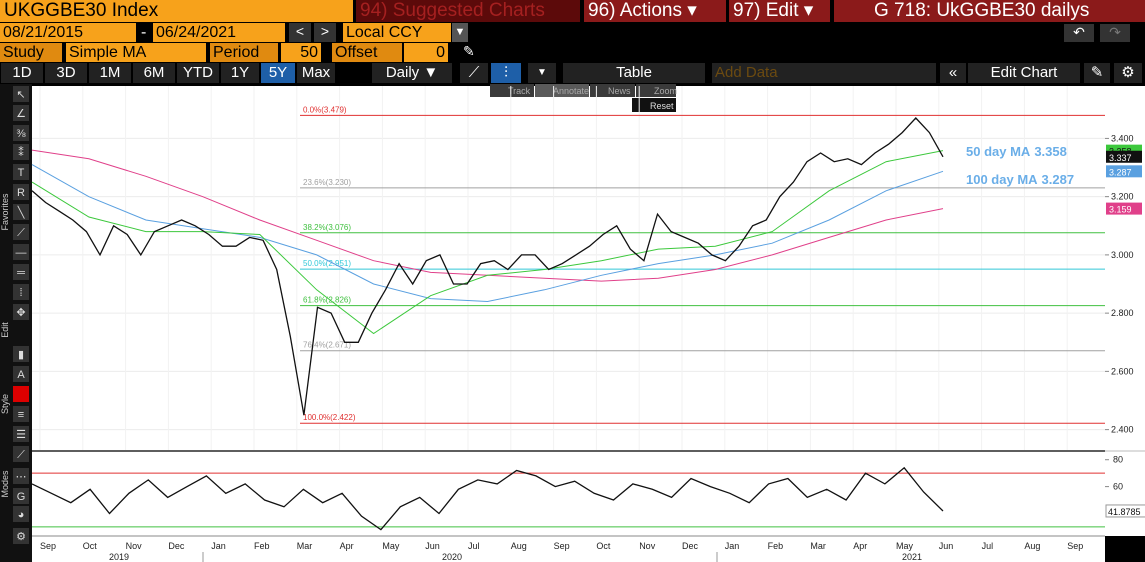 The image size is (1145, 562). What do you see at coordinates (110, 73) in the screenshot?
I see `range-button: 1M` at bounding box center [110, 73].